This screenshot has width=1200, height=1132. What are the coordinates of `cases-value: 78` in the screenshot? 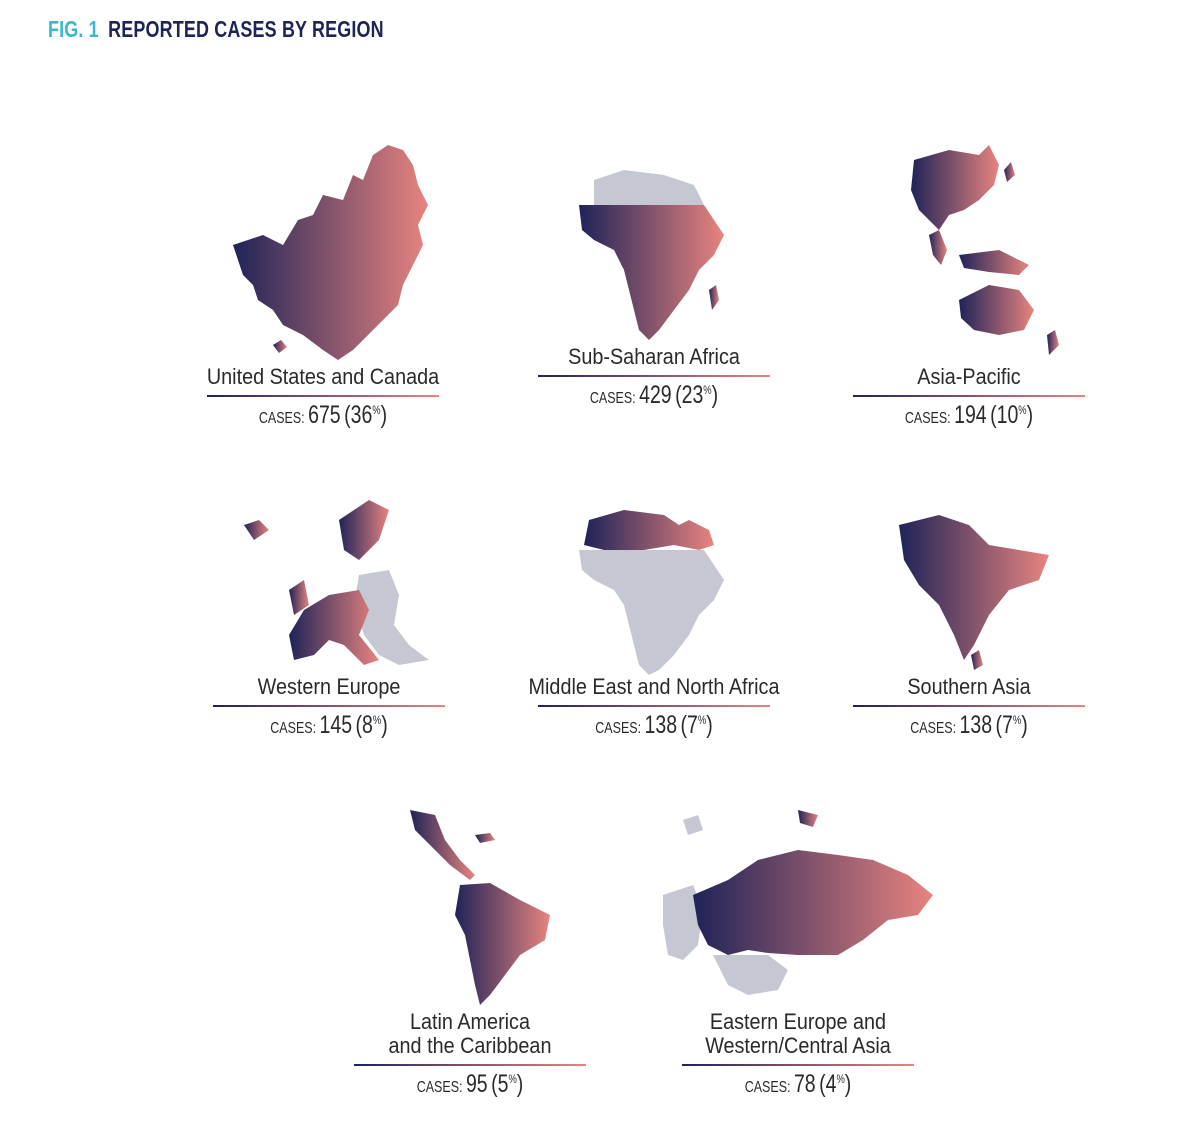 It's located at (804, 1084).